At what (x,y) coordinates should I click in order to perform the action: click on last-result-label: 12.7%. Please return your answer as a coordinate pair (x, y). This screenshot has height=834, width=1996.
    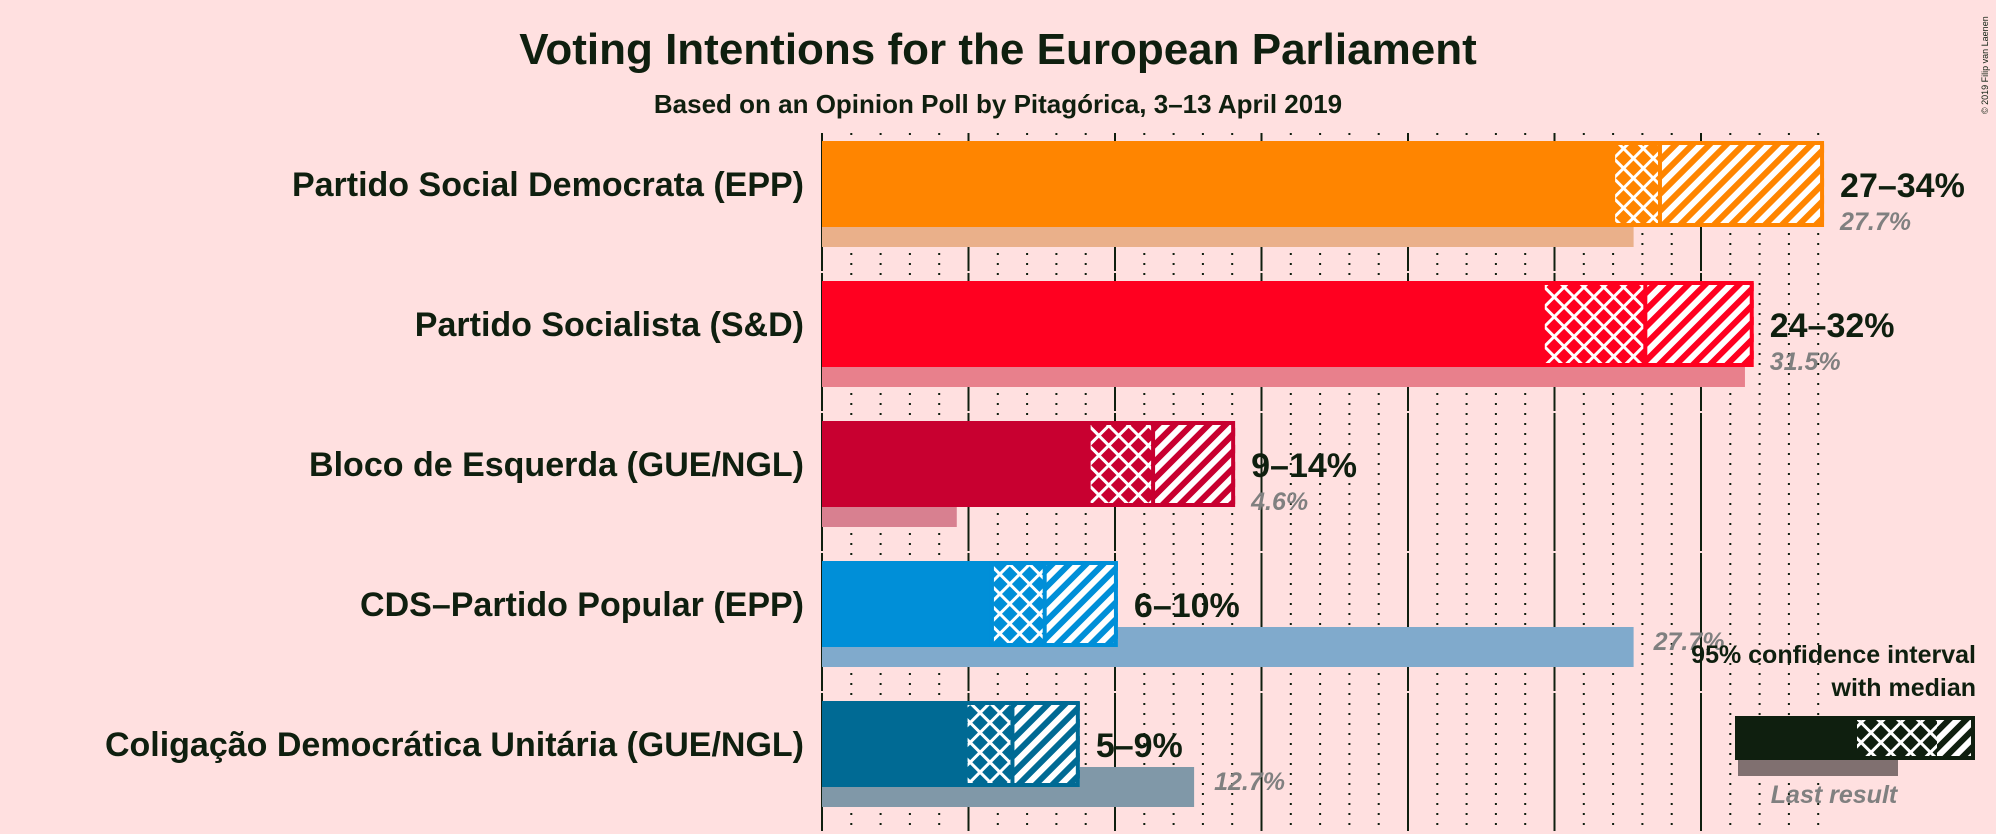
    Looking at the image, I should click on (1249, 782).